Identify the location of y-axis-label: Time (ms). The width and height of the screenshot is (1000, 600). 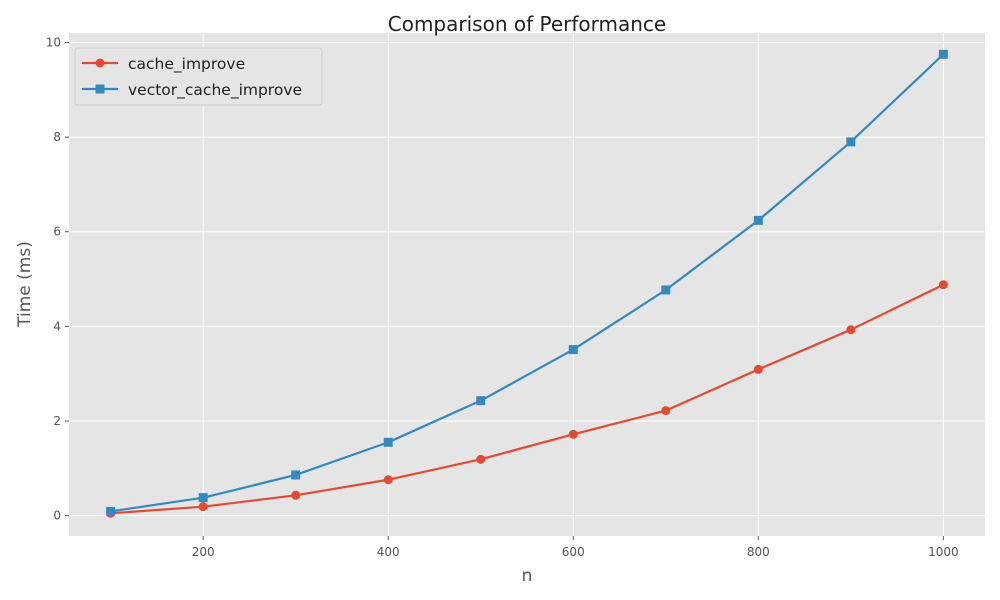
(25, 284).